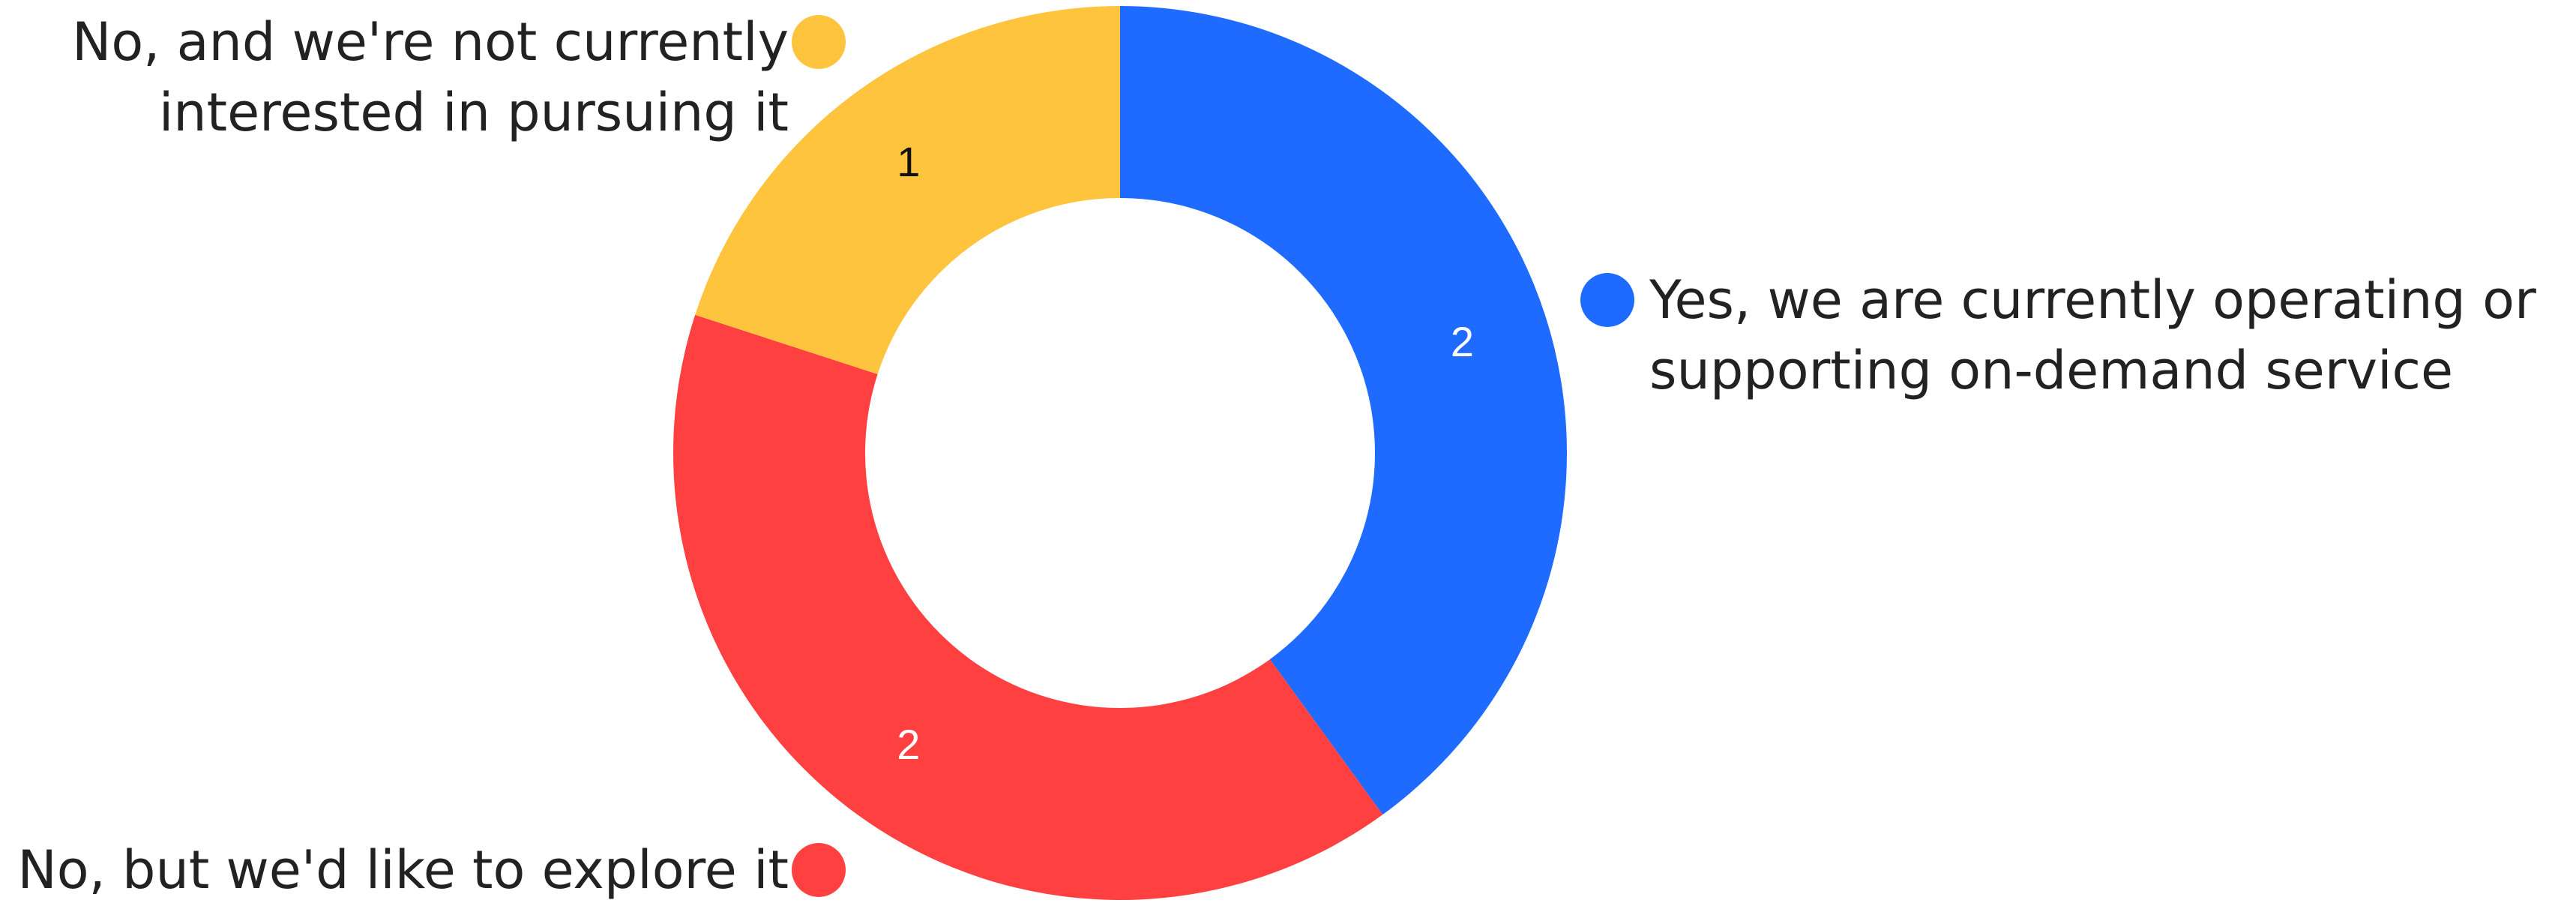 The width and height of the screenshot is (2576, 906). I want to click on slice-value-label-0: 2, so click(1463, 341).